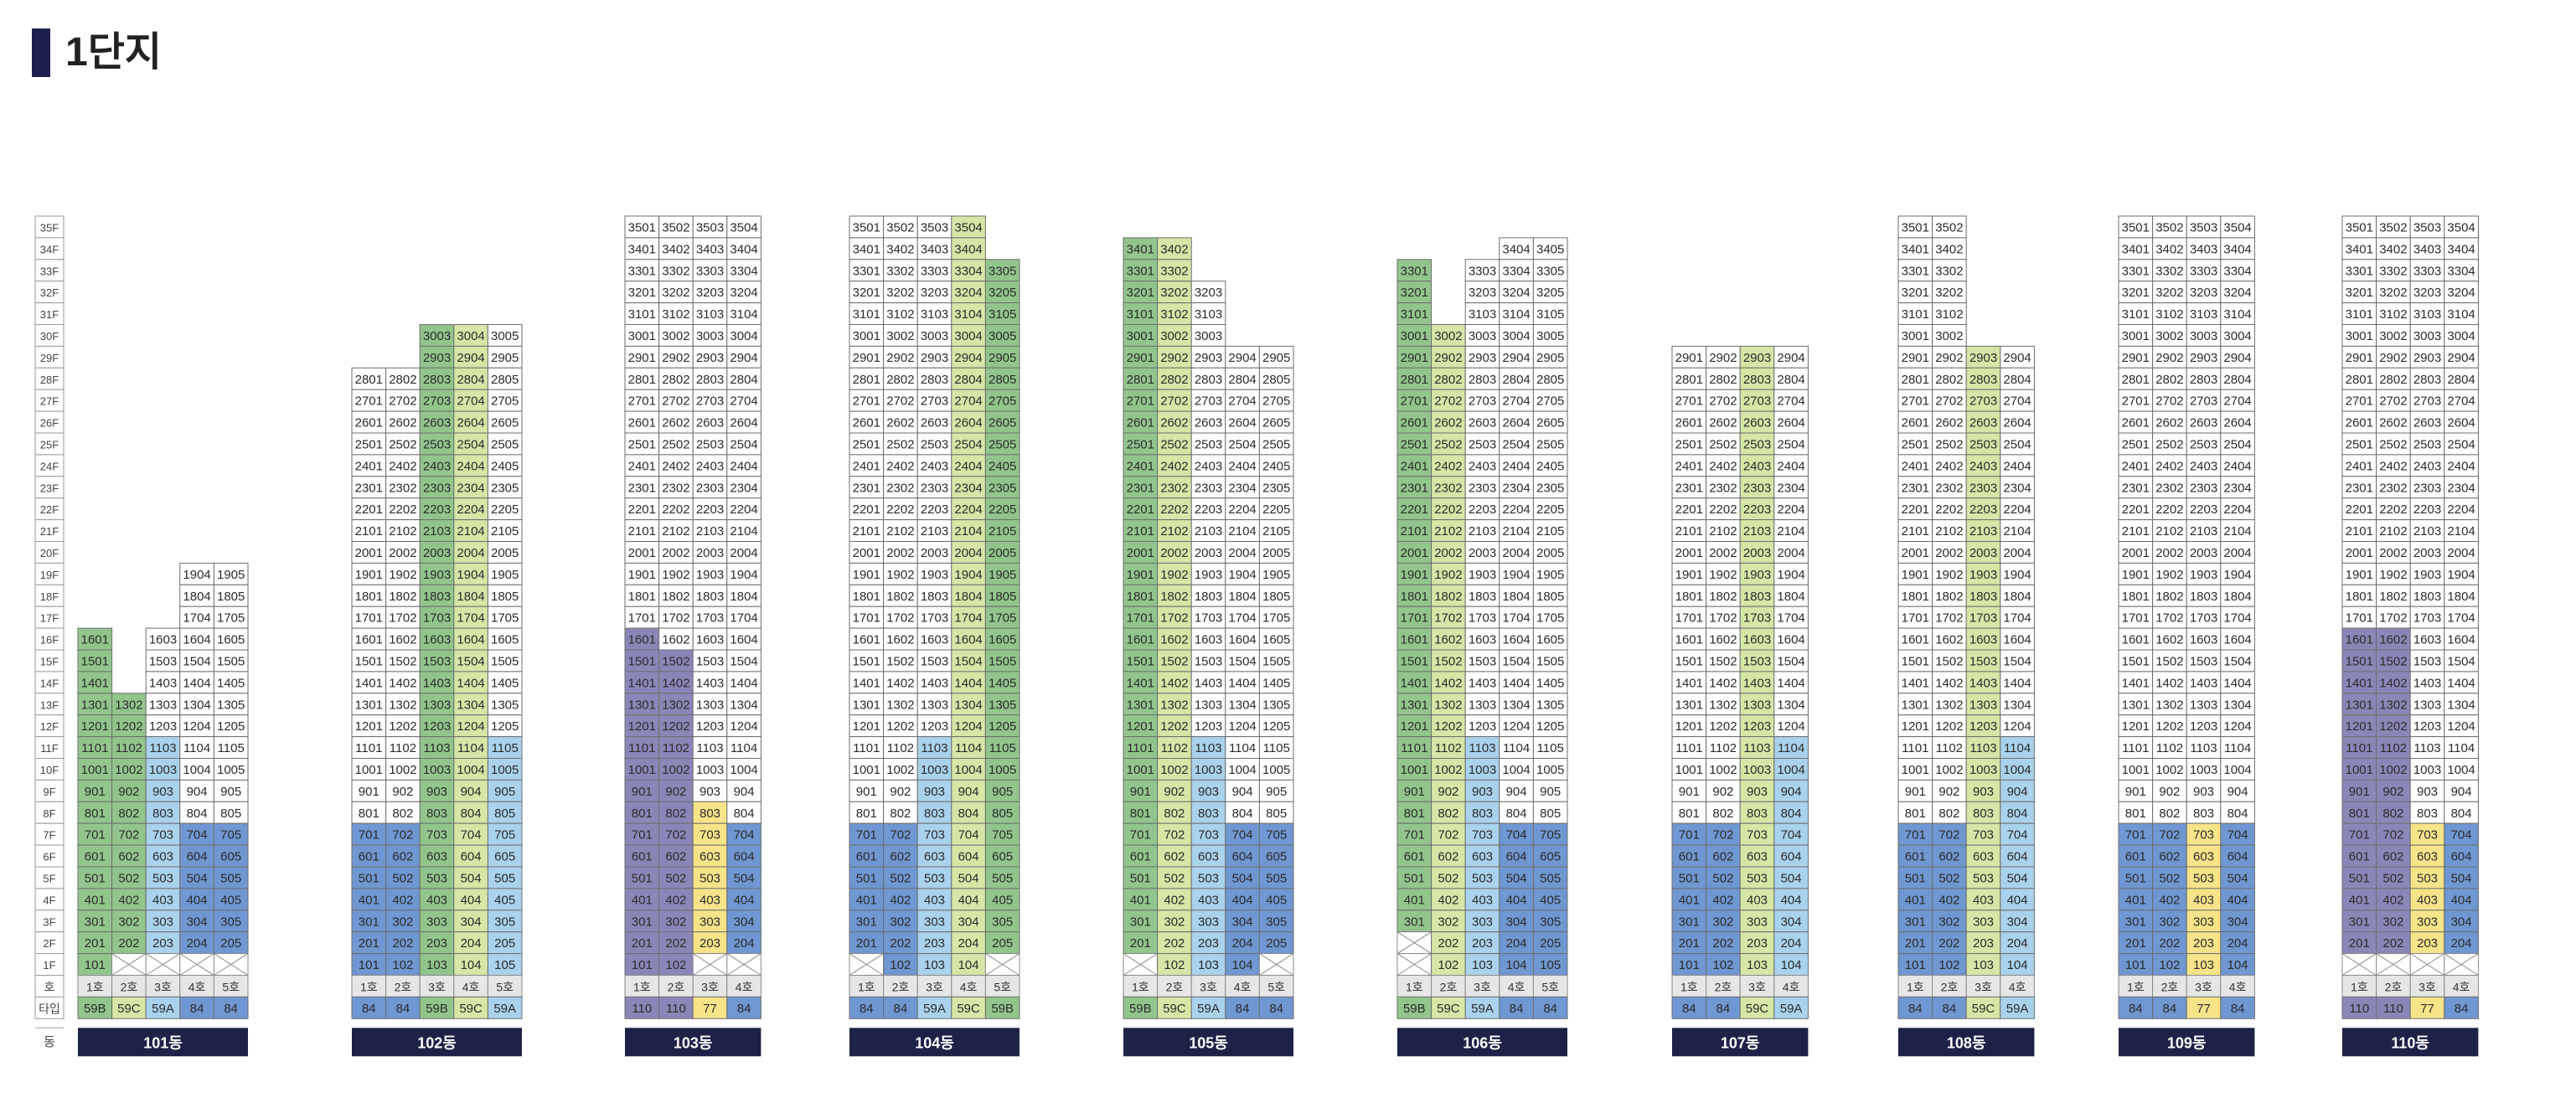 The height and width of the screenshot is (1108, 2576). I want to click on unit-number: 502, so click(128, 878).